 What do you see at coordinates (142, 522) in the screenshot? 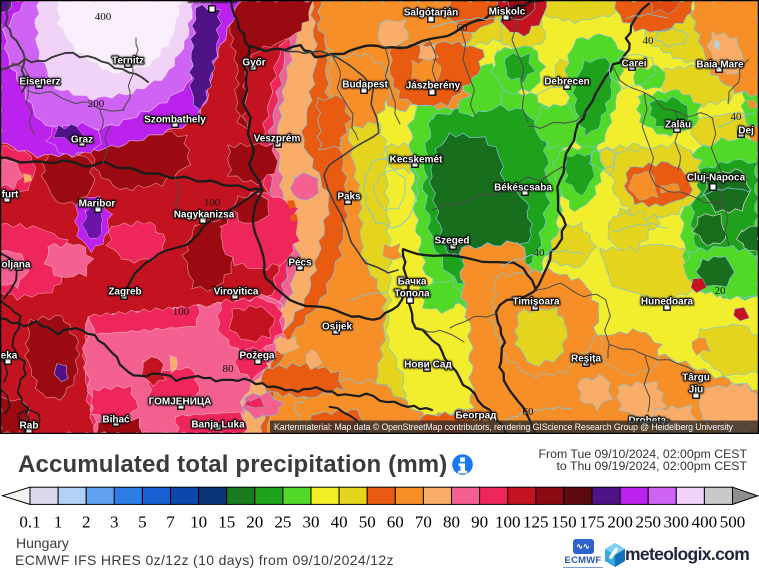
I see `svg-text: 5` at bounding box center [142, 522].